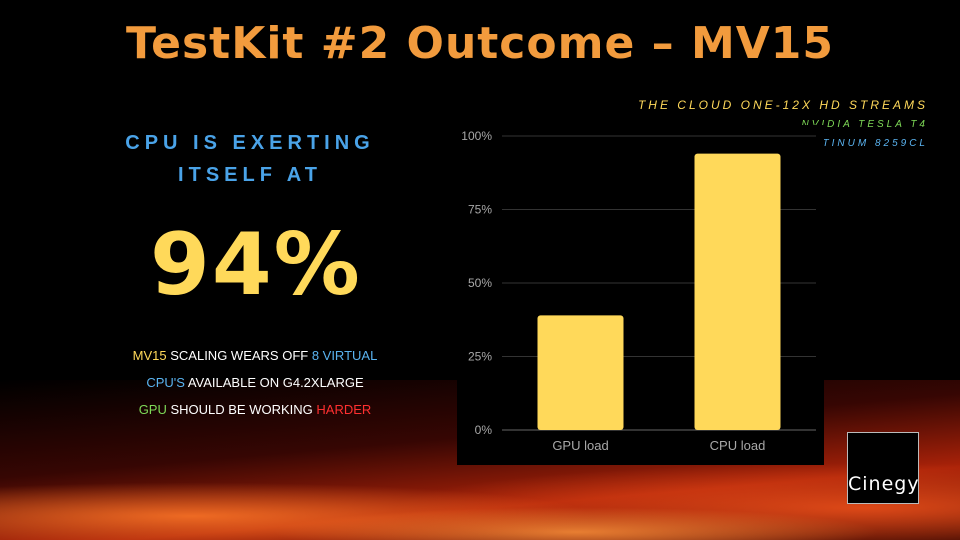  Describe the element at coordinates (864, 124) in the screenshot. I see `info-gpu-model: NVIDIA TESLA T4` at that location.